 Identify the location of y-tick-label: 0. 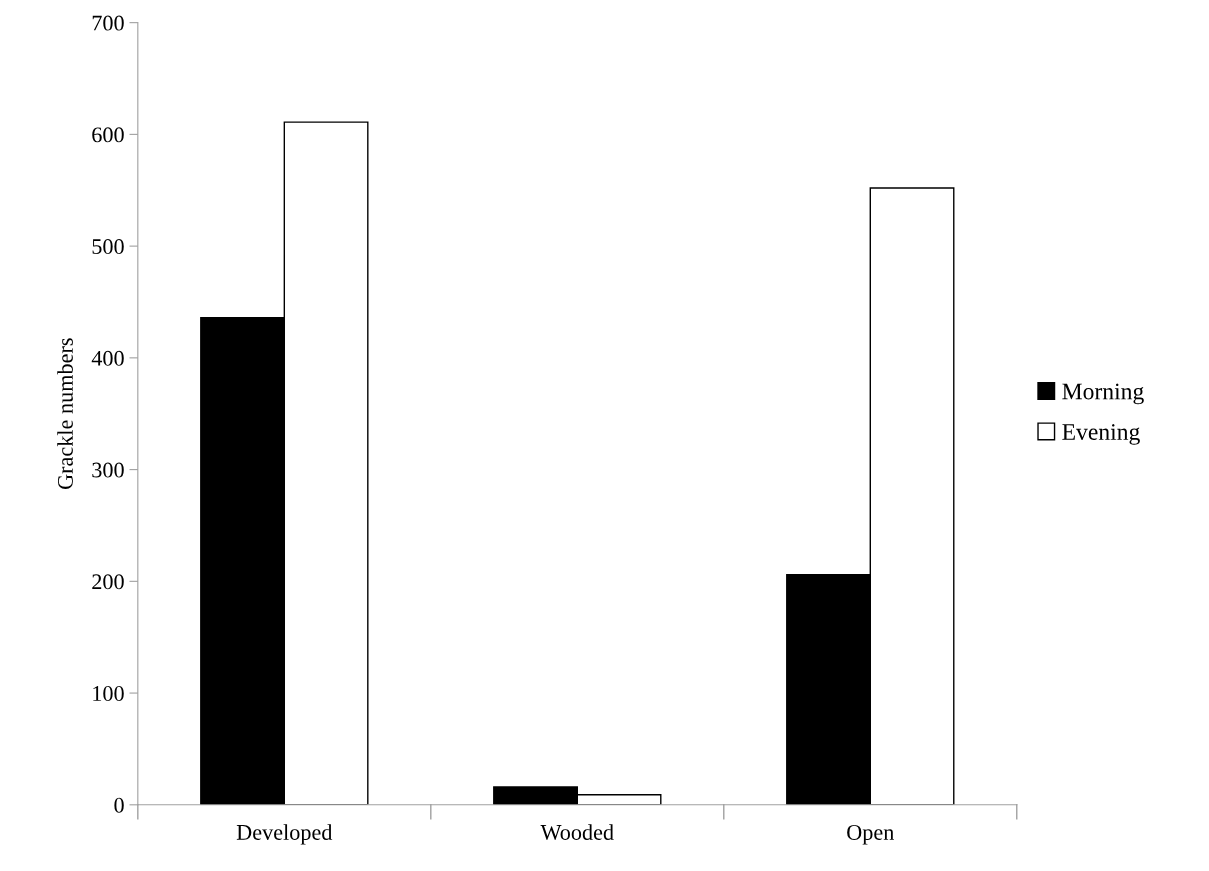
(119, 805).